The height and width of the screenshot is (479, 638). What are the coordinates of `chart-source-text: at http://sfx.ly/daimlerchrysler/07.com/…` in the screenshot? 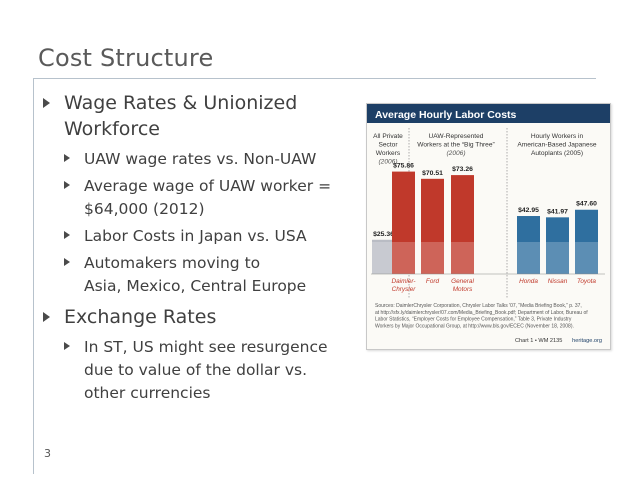 It's located at (481, 313).